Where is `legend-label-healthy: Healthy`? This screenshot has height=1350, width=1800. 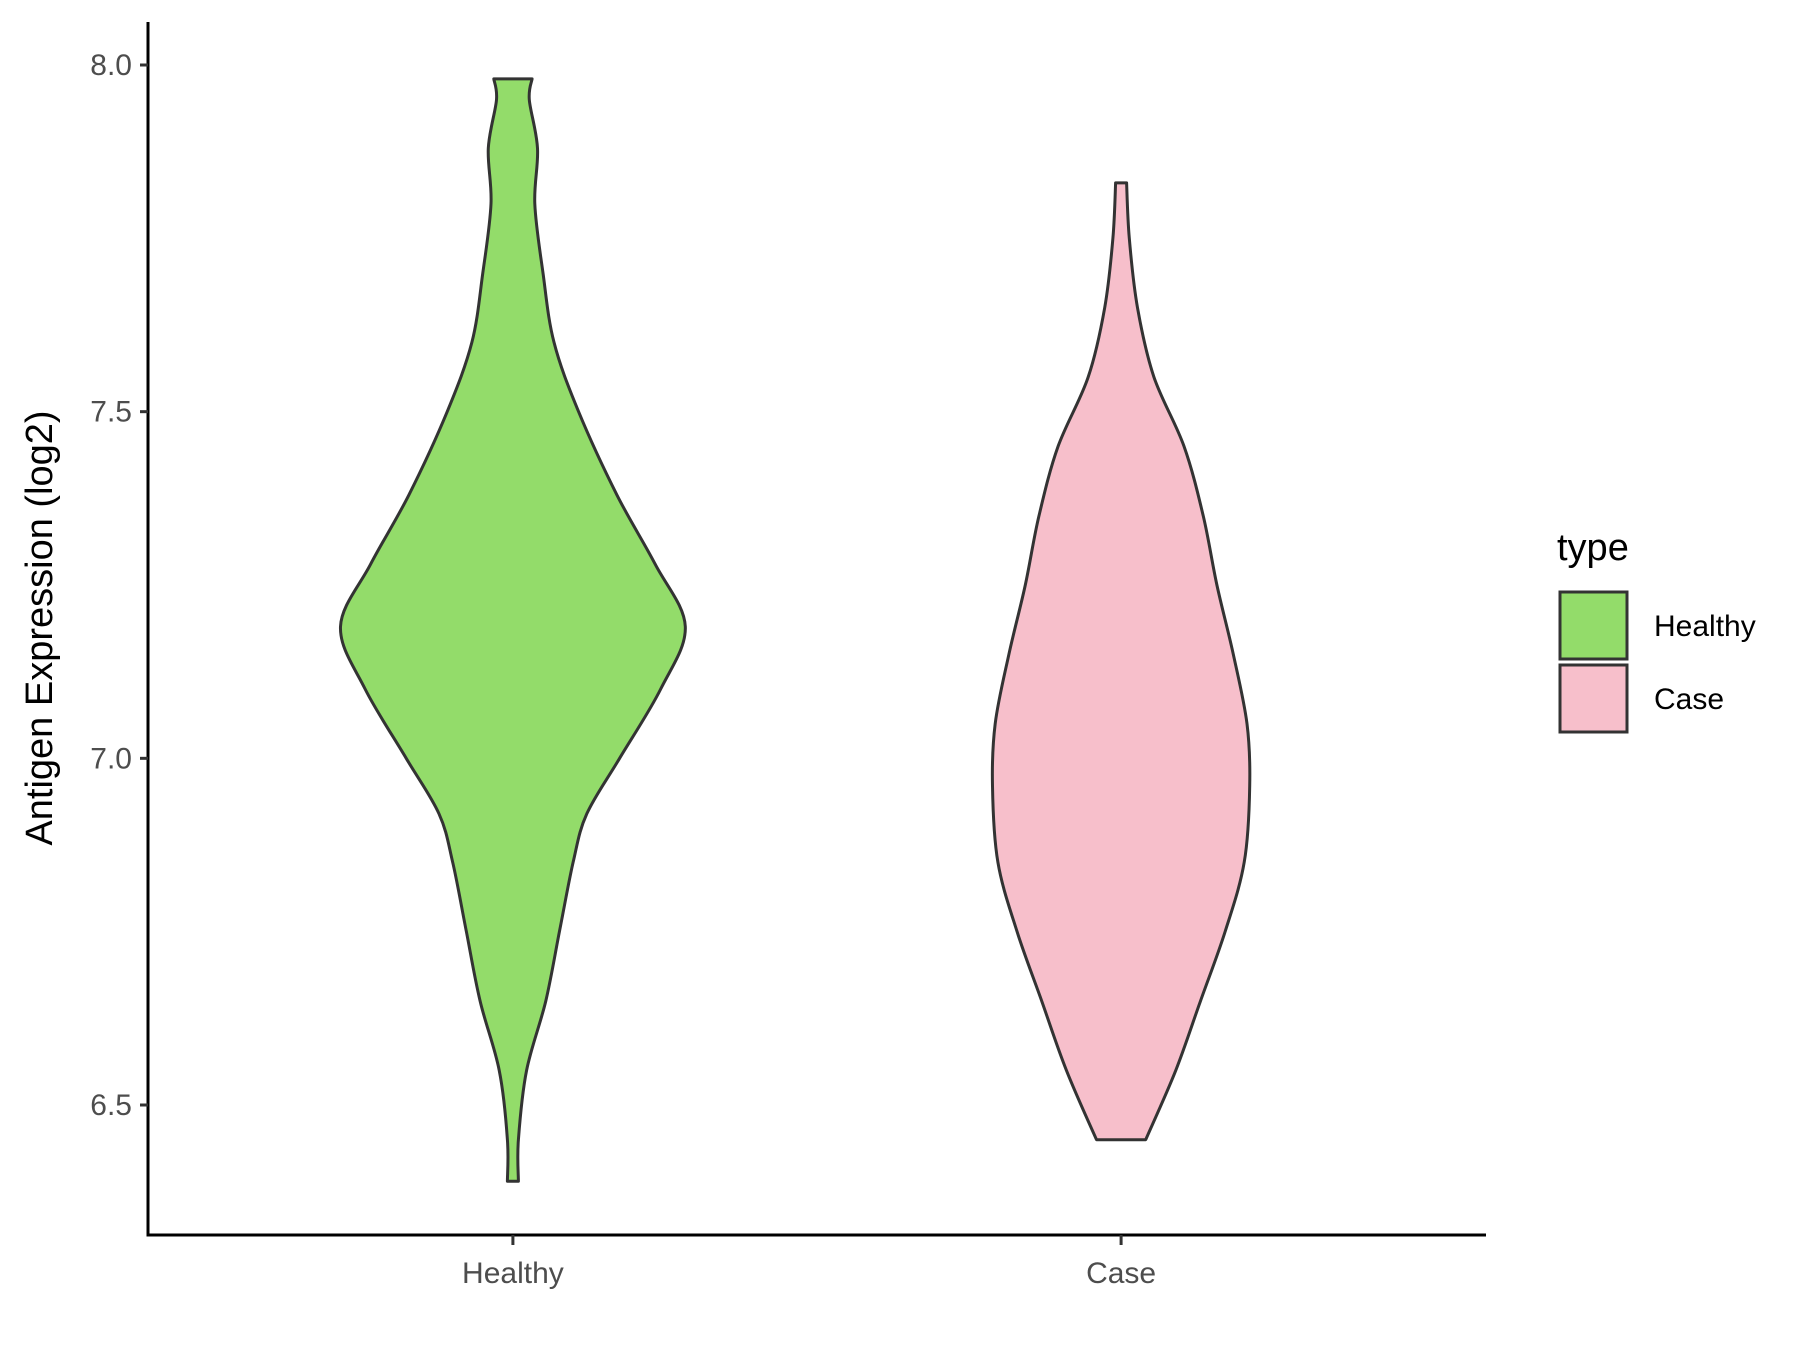
legend-label-healthy: Healthy is located at coordinates (1705, 626).